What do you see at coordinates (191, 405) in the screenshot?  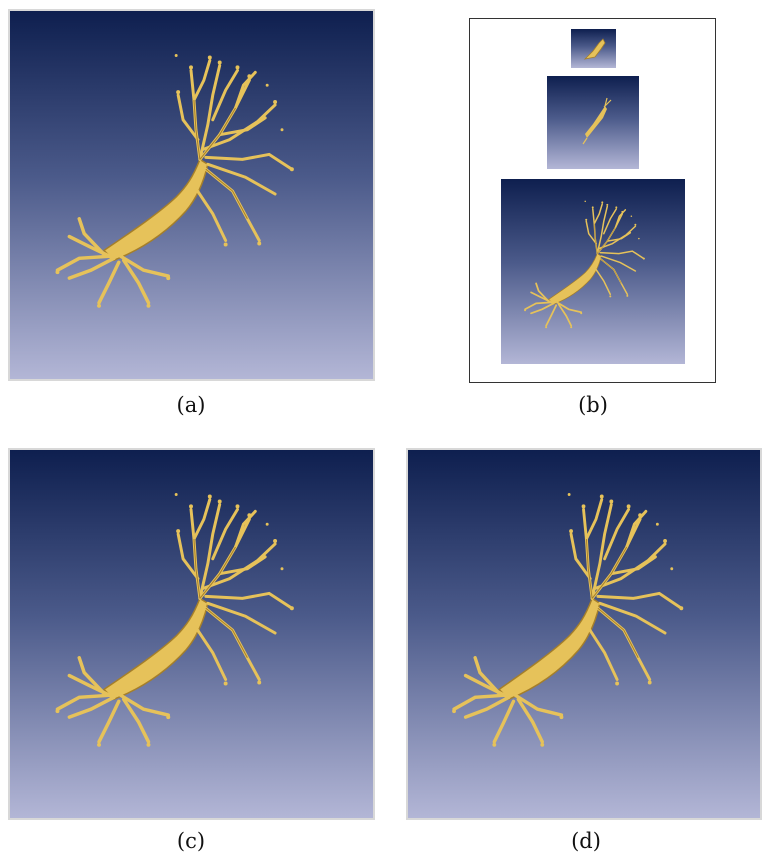 I see `caption-a: (a)` at bounding box center [191, 405].